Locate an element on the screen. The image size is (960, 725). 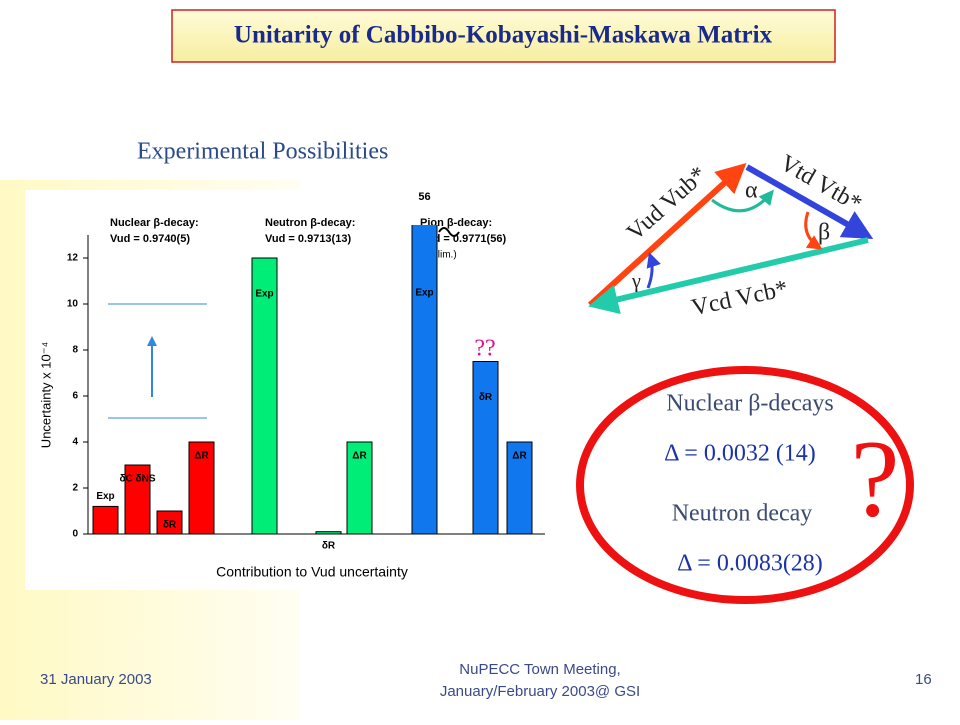
group-label: Vud = 0.9713(13) is located at coordinates (308, 239).